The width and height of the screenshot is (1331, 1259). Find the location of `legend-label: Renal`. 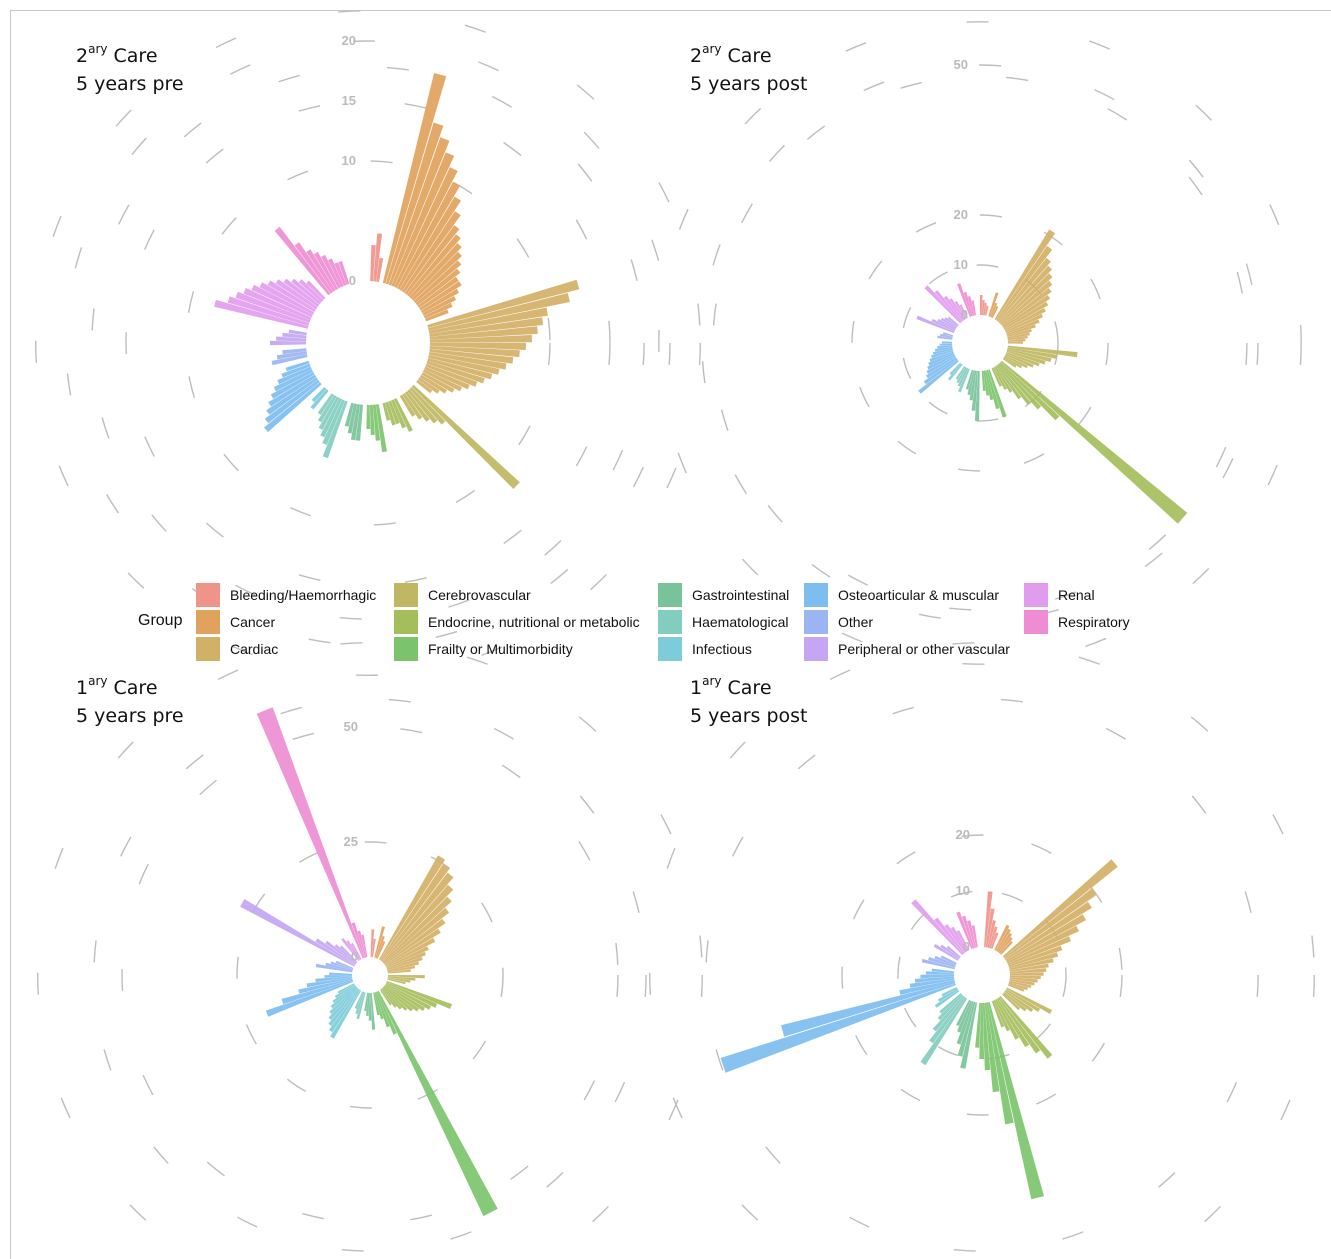

legend-label: Renal is located at coordinates (1076, 595).